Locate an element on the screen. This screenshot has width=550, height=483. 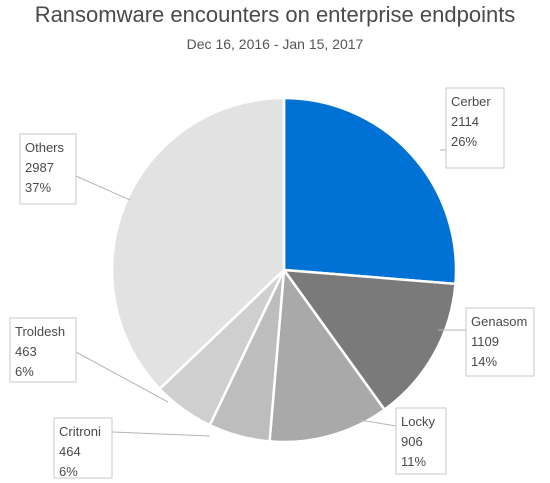
slice-name: Locky is located at coordinates (418, 421).